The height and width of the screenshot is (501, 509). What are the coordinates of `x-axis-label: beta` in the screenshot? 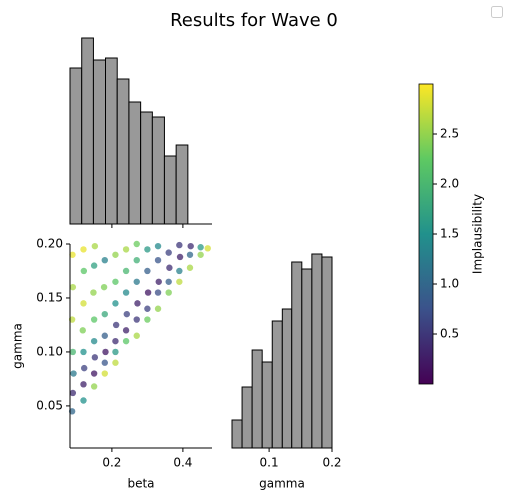 It's located at (140, 484).